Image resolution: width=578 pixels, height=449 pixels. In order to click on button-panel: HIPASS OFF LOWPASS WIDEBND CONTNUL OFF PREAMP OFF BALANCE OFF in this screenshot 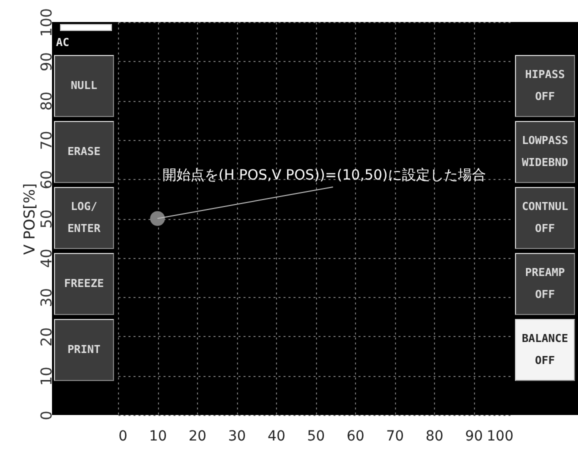, I will do `click(545, 218)`.